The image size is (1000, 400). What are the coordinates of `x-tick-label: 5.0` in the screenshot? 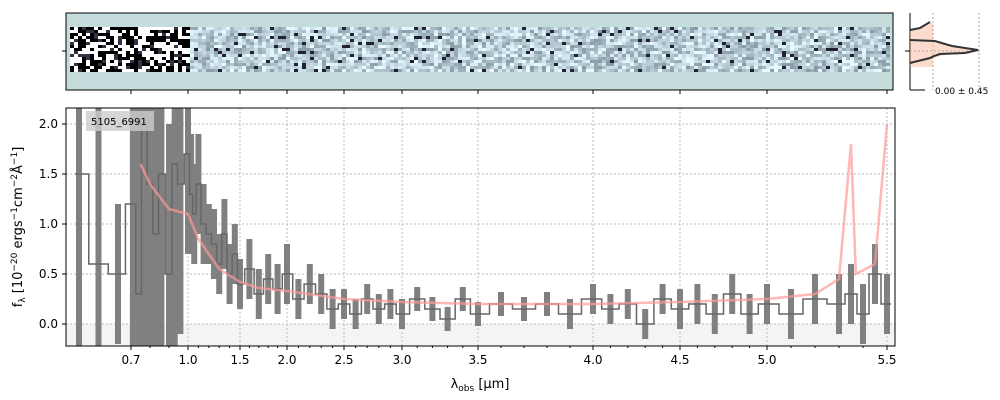 It's located at (766, 360).